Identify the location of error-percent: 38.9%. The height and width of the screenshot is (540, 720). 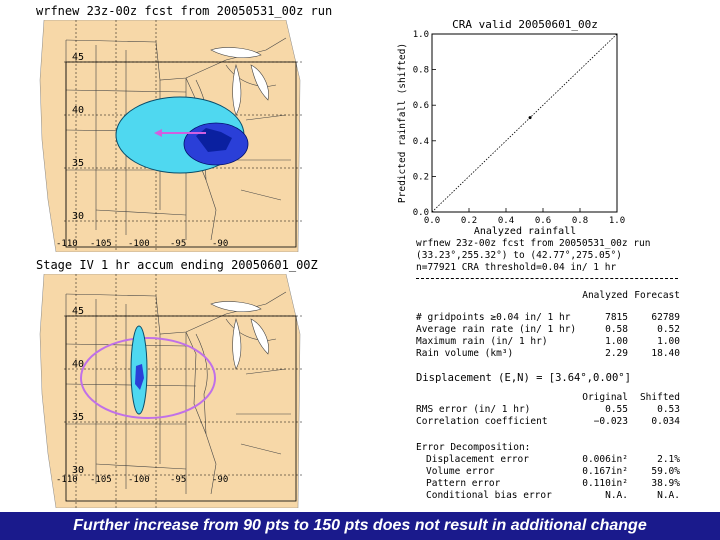
(665, 483).